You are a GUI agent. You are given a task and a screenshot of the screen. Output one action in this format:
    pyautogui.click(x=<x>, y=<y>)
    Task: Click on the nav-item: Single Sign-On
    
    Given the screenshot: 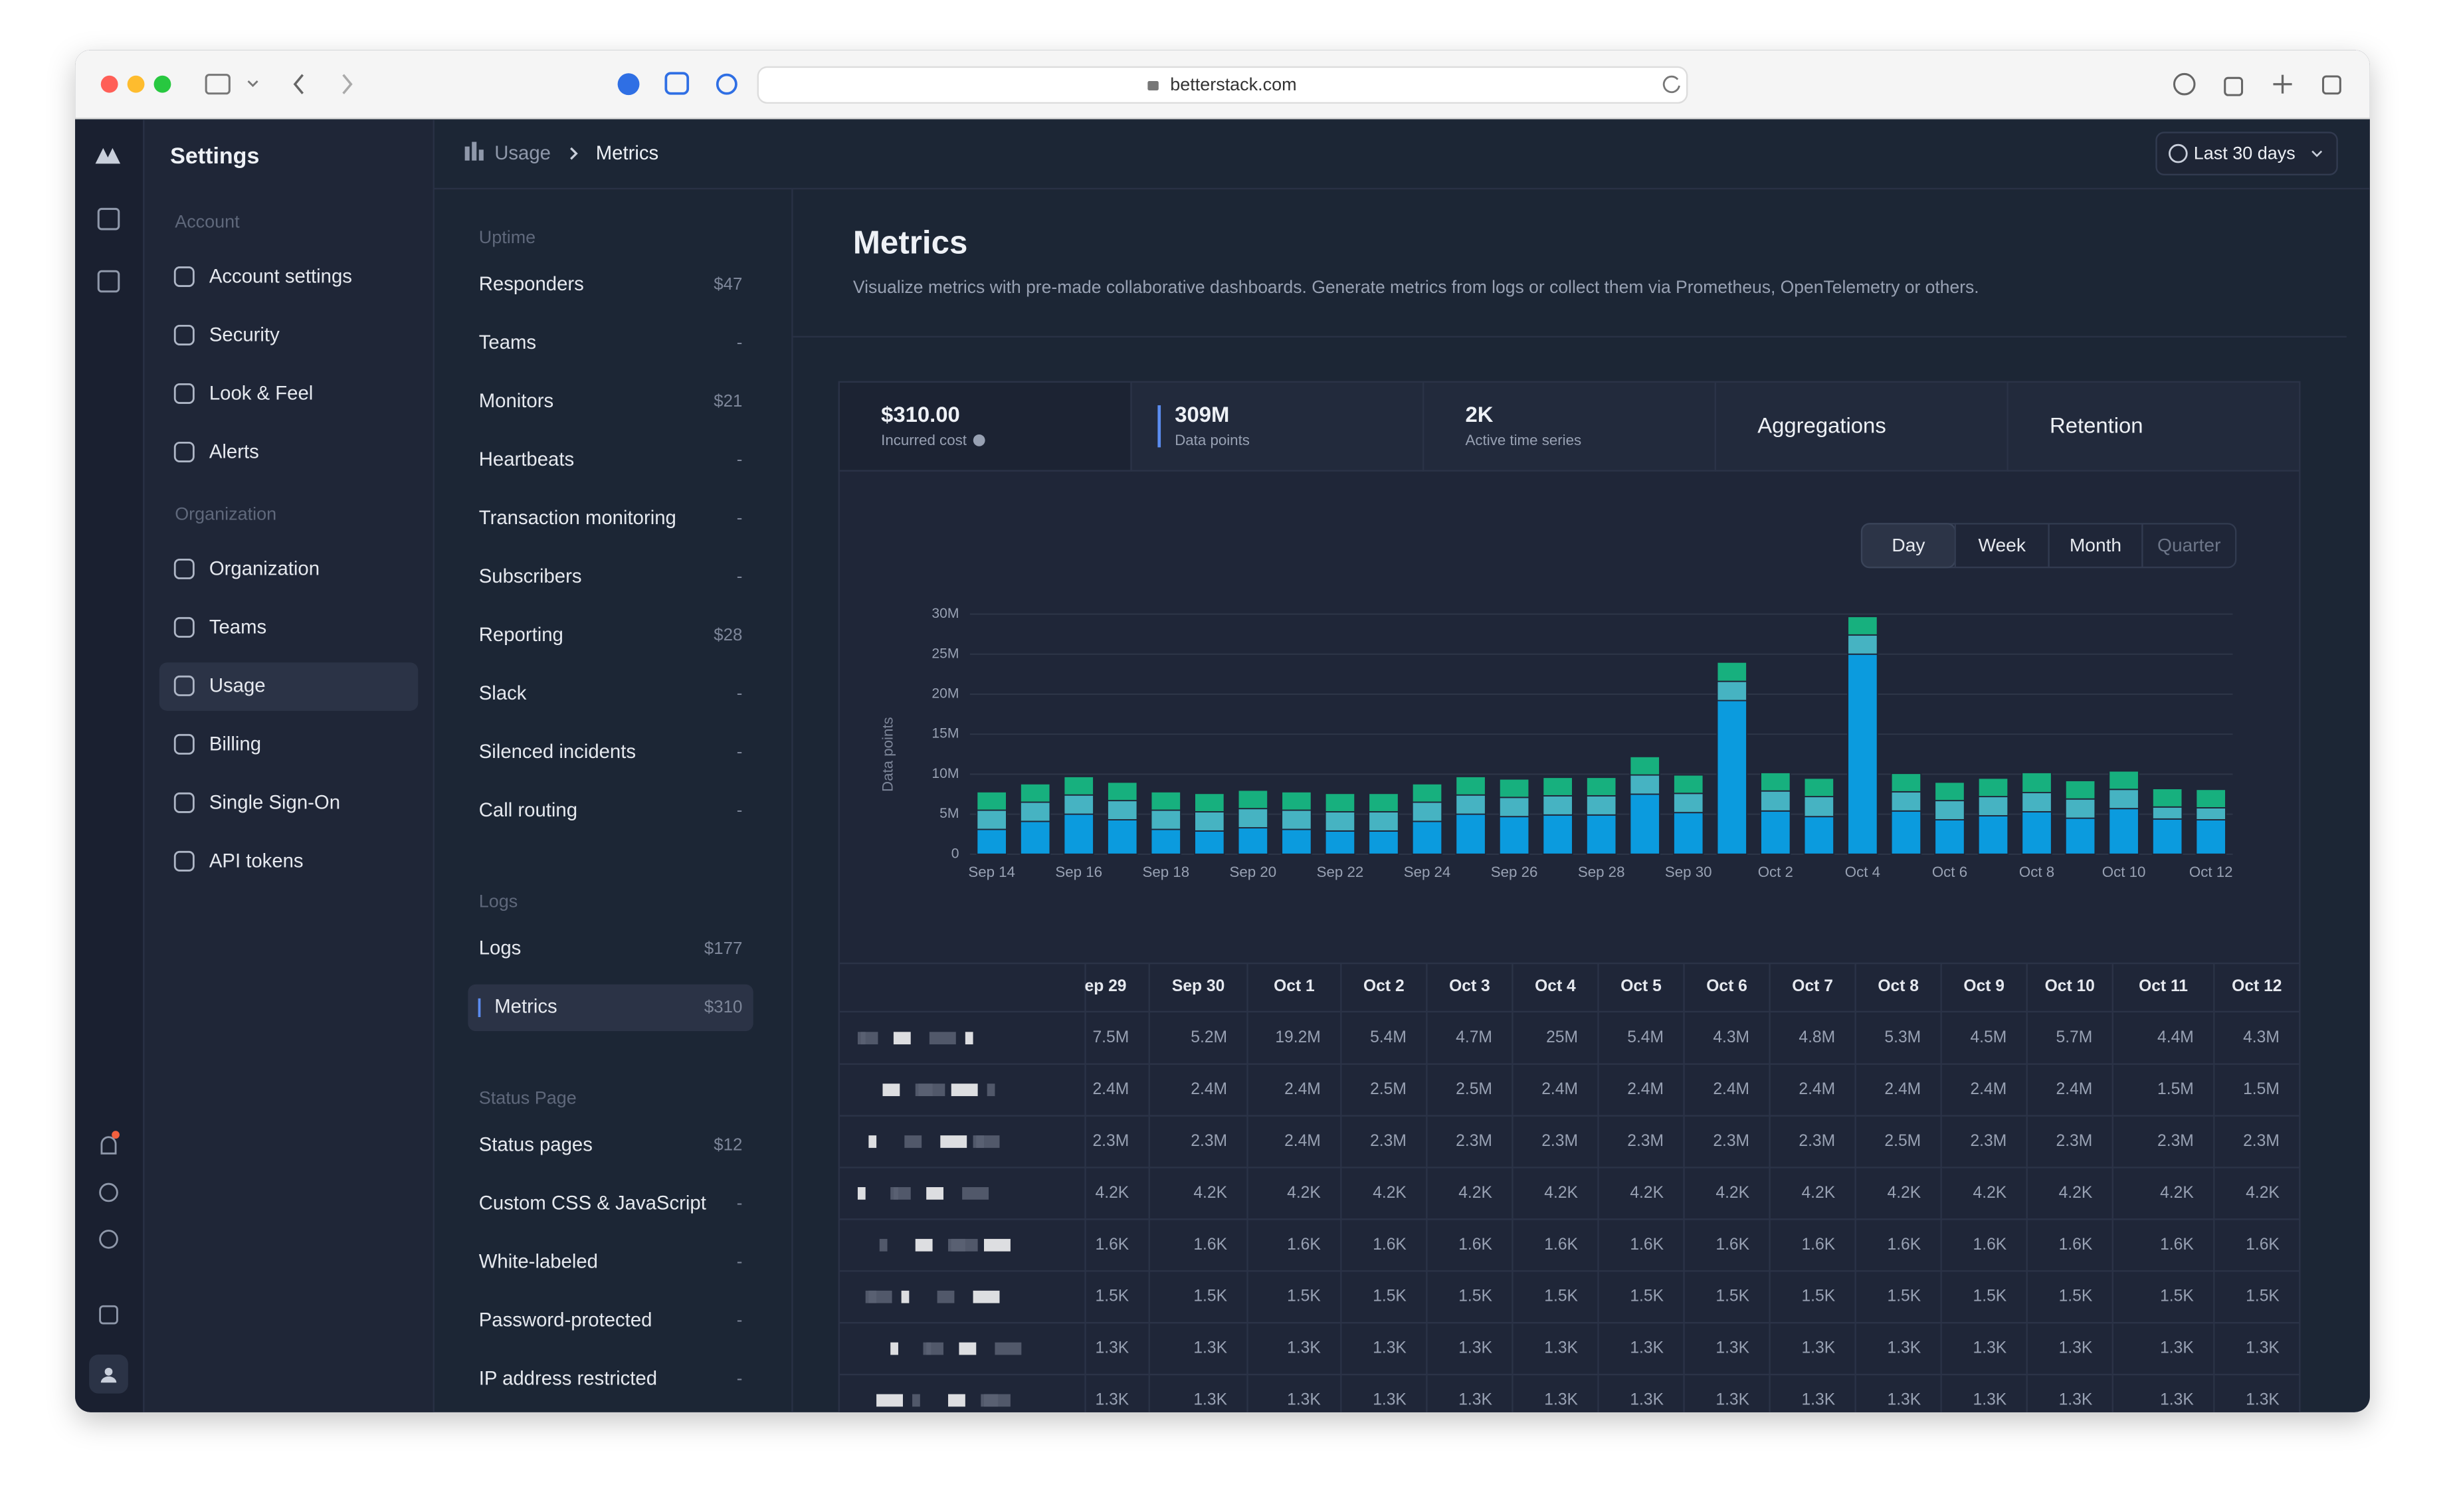 What is the action you would take?
    pyautogui.click(x=274, y=802)
    